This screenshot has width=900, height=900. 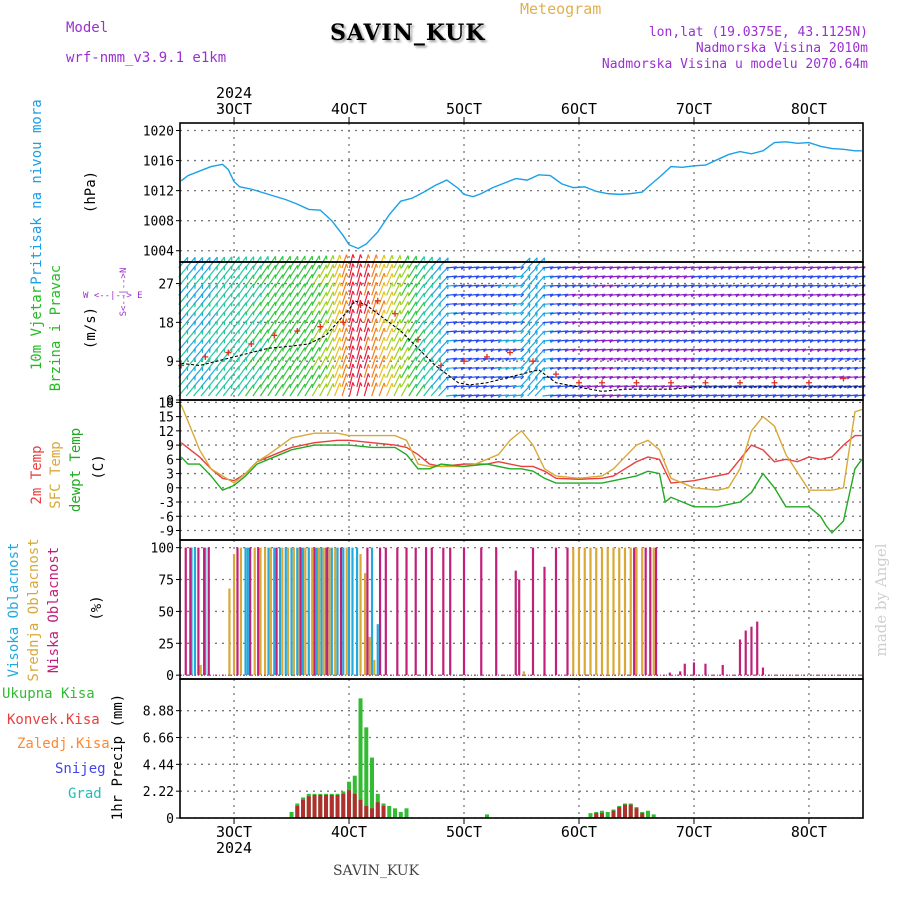 I want to click on x-day-label-bottom: 8OCT, so click(x=809, y=832).